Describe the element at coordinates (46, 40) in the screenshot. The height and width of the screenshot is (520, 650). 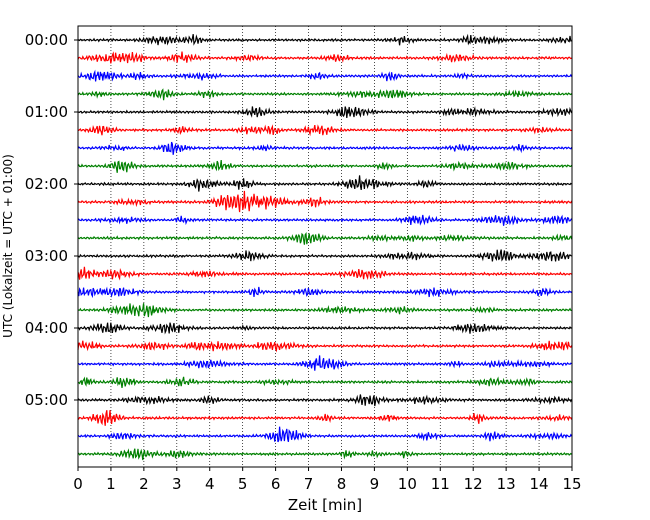
I see `y-tick-label: 00:00` at that location.